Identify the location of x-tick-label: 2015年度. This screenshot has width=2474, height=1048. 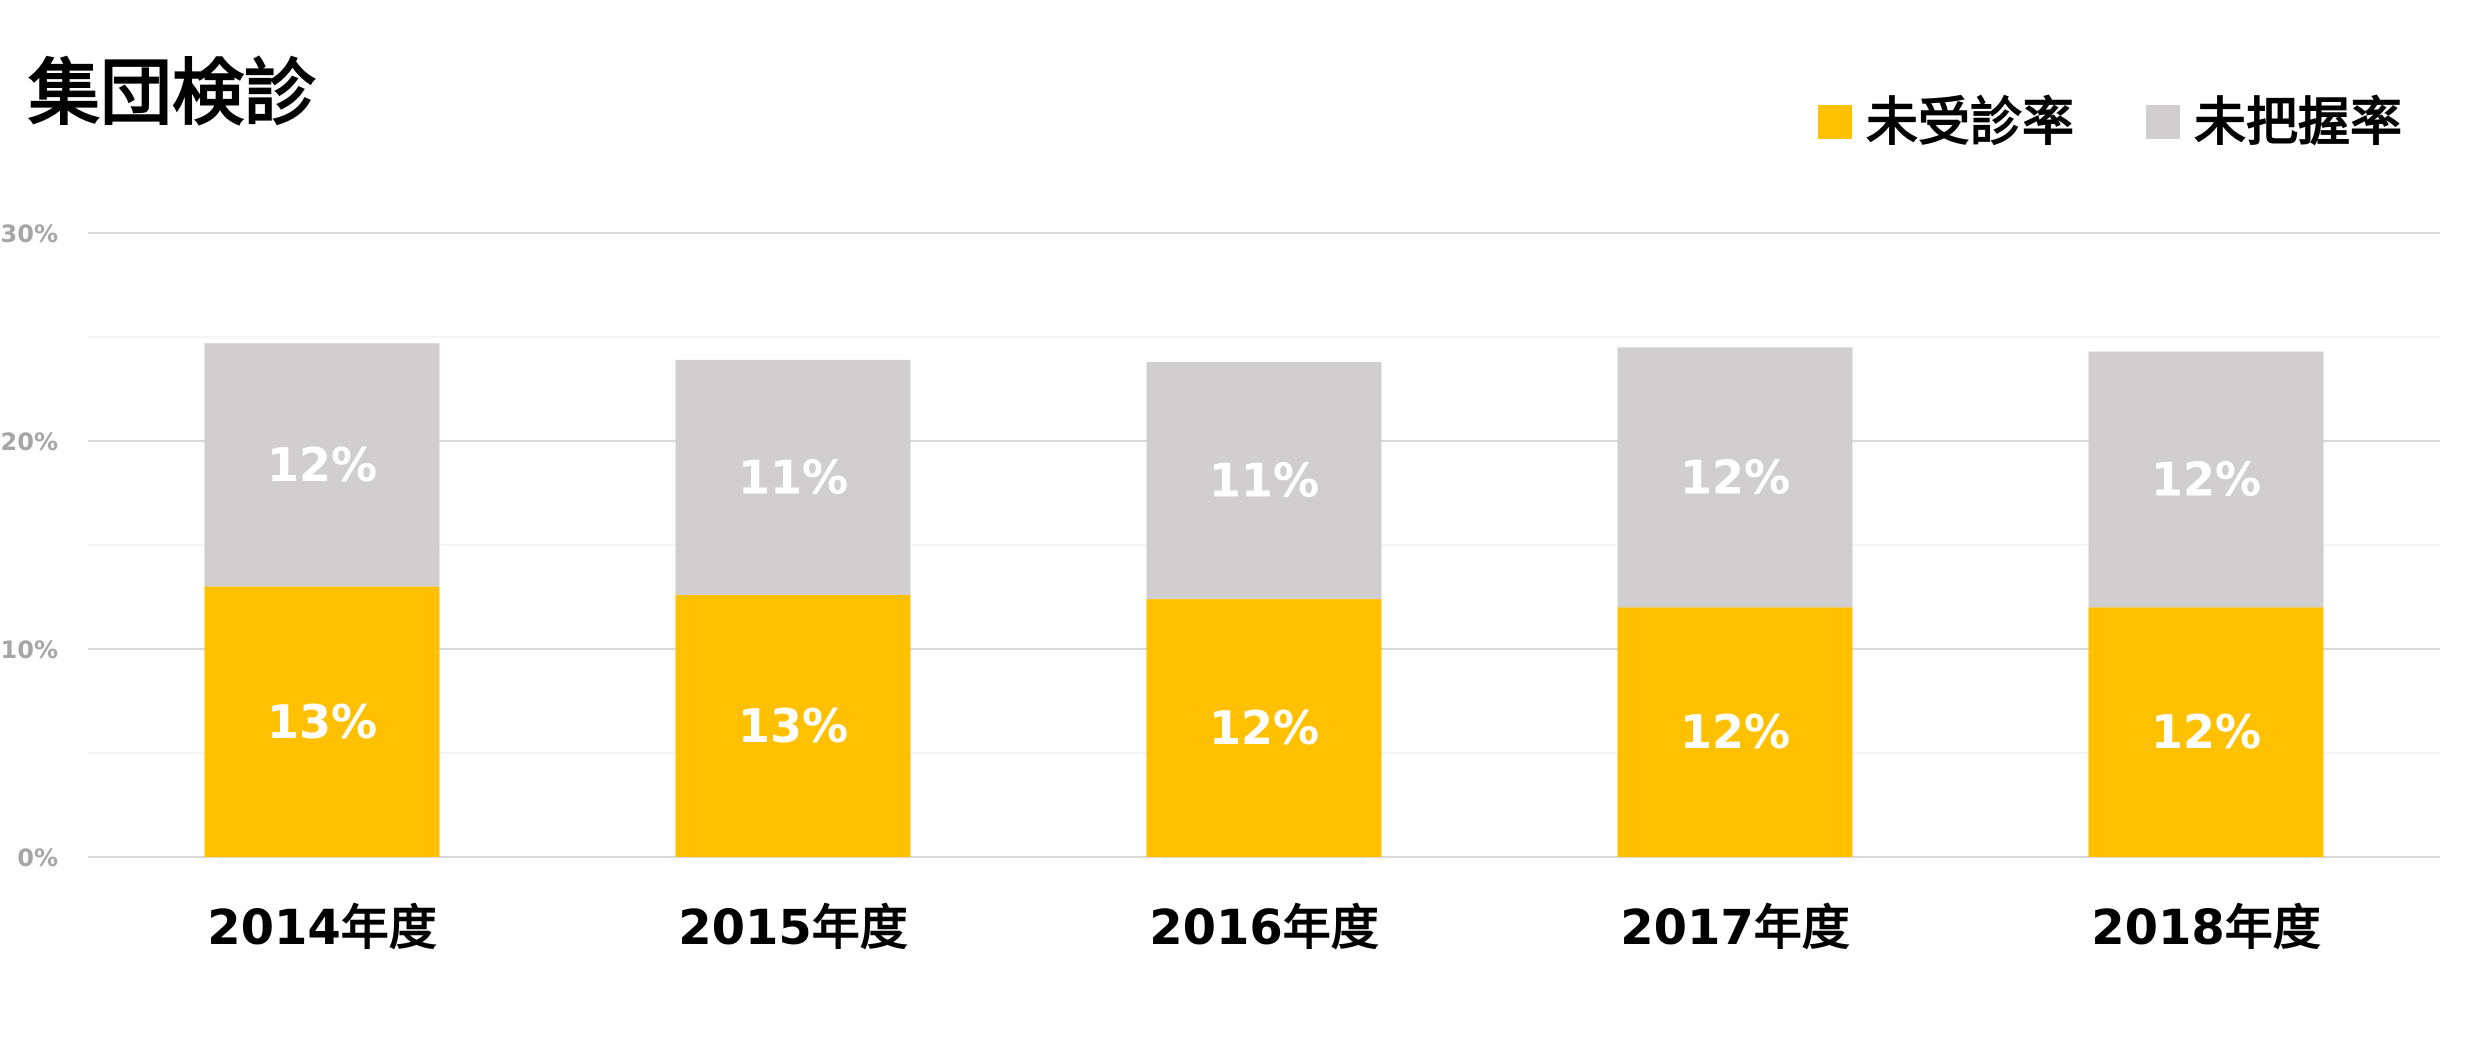
(793, 928).